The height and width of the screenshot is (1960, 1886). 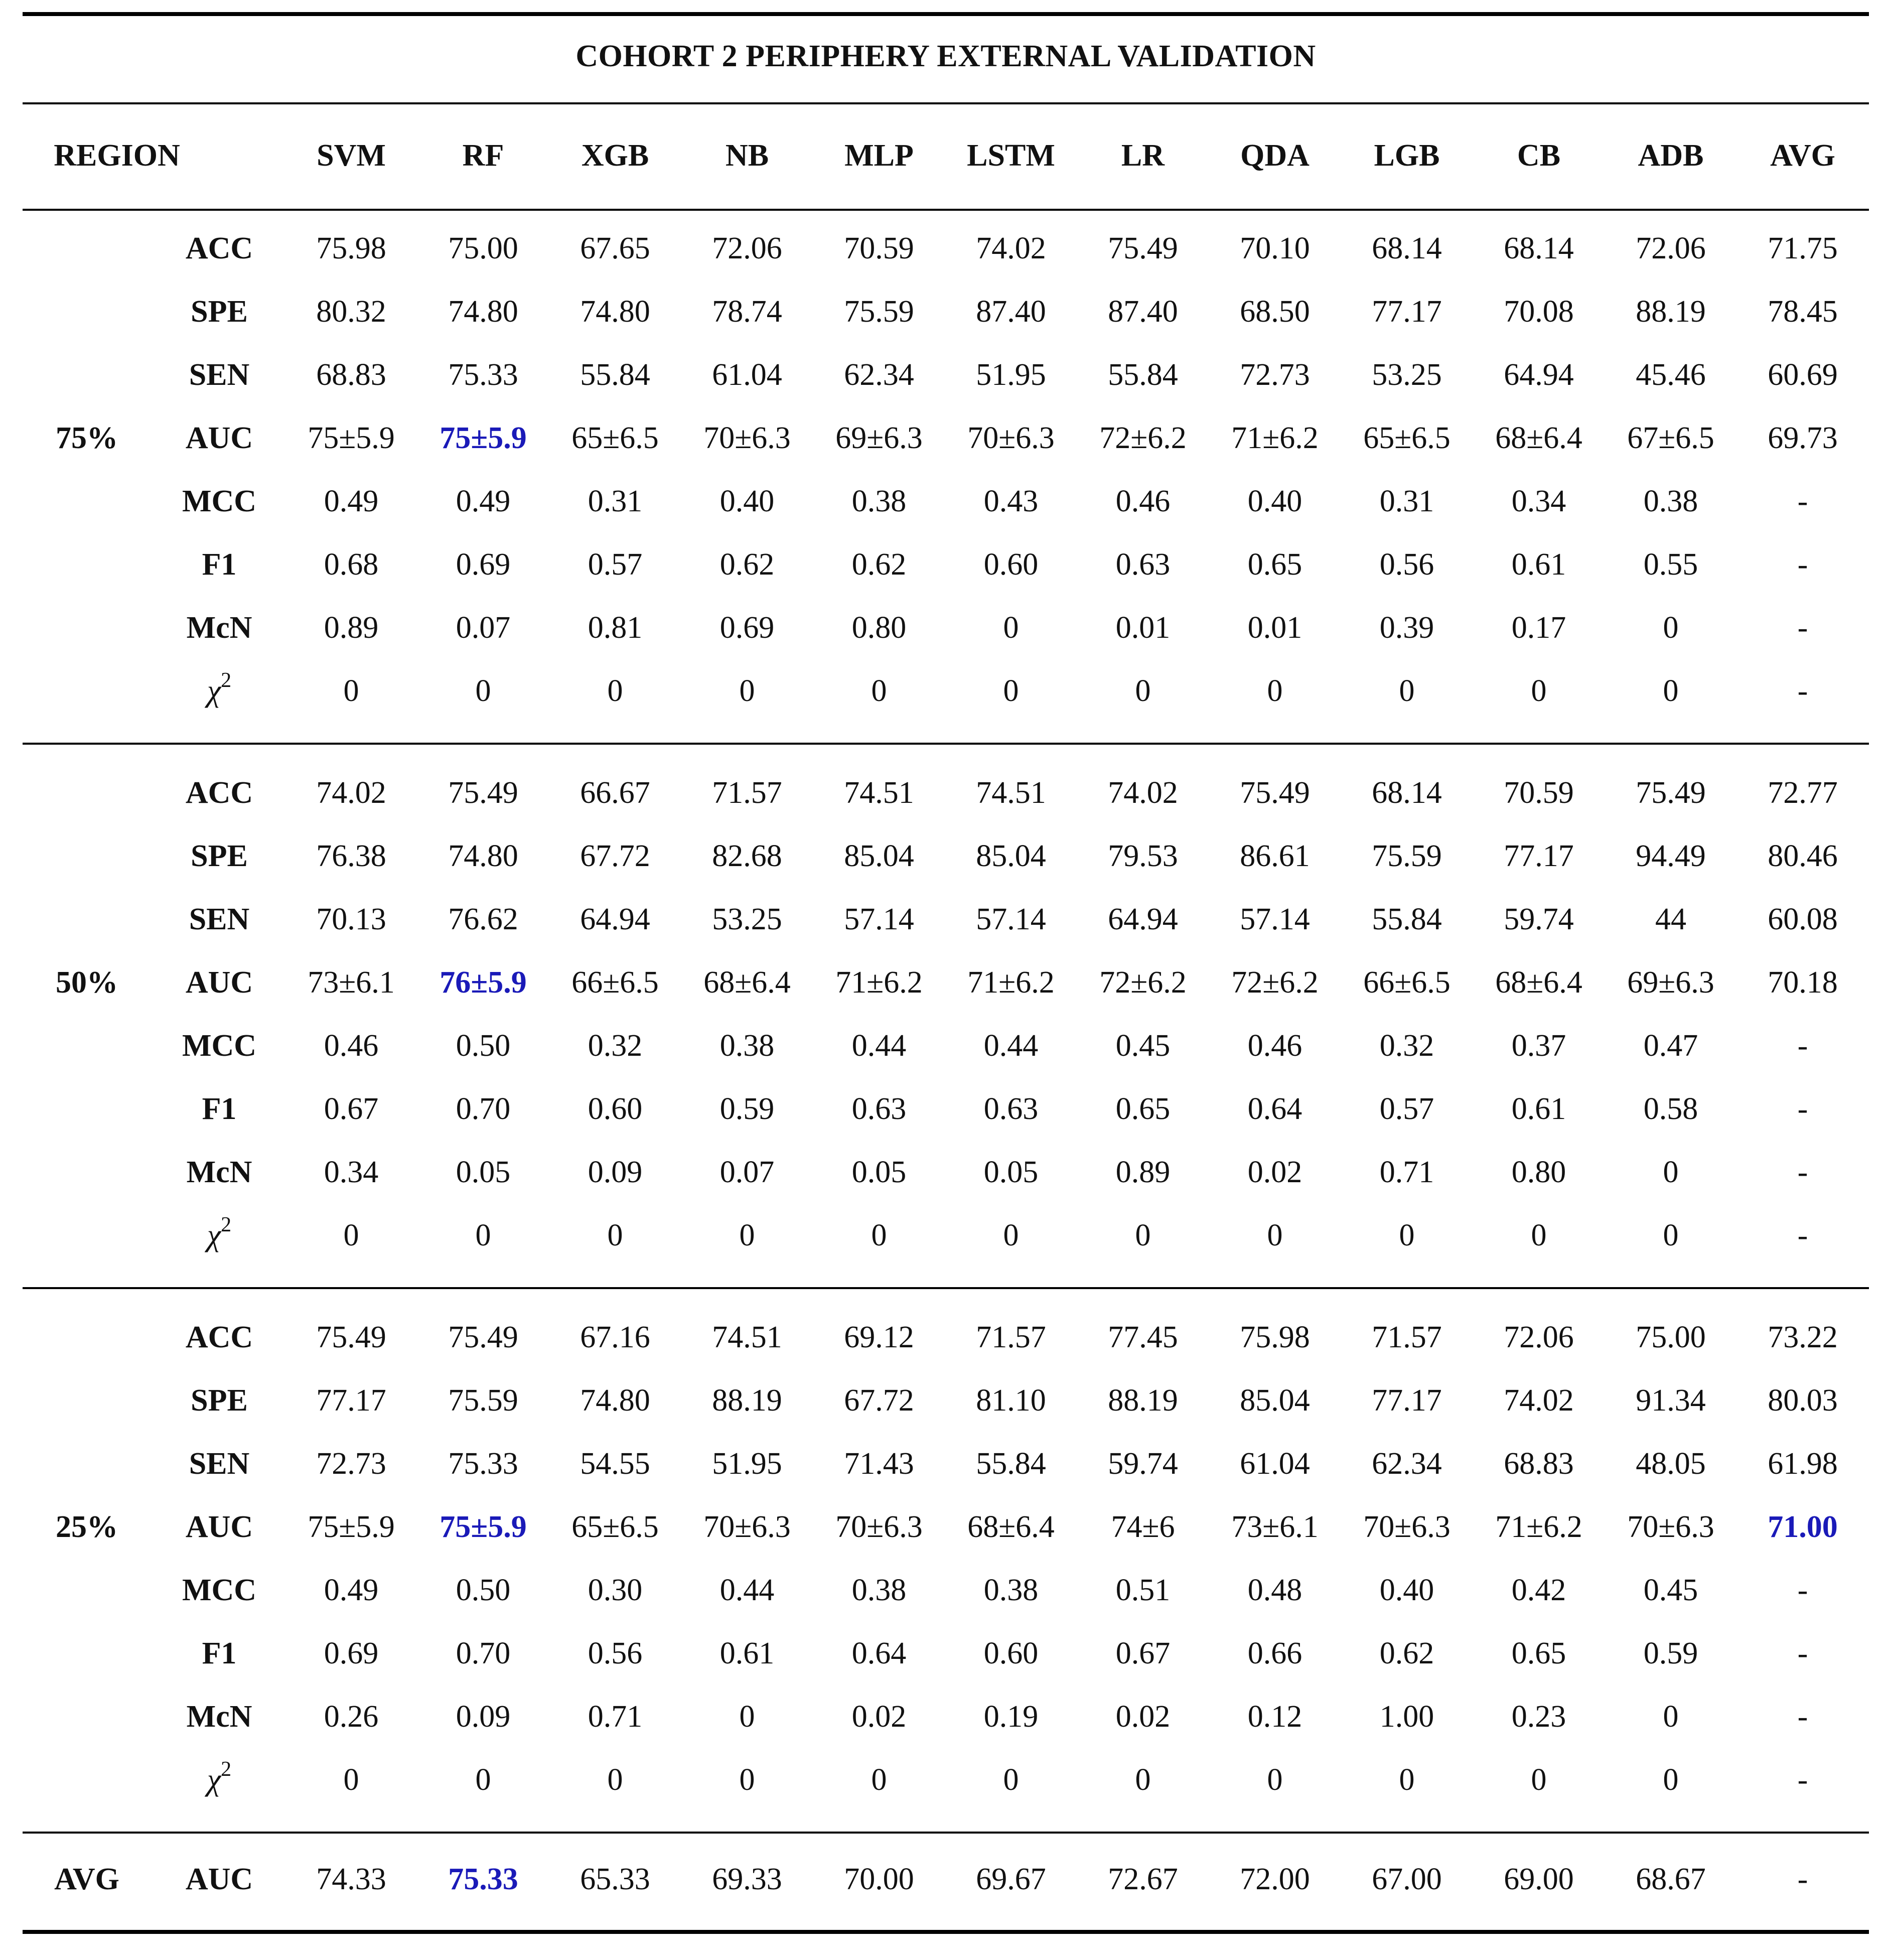 I want to click on table-cell: 66.67, so click(x=615, y=793).